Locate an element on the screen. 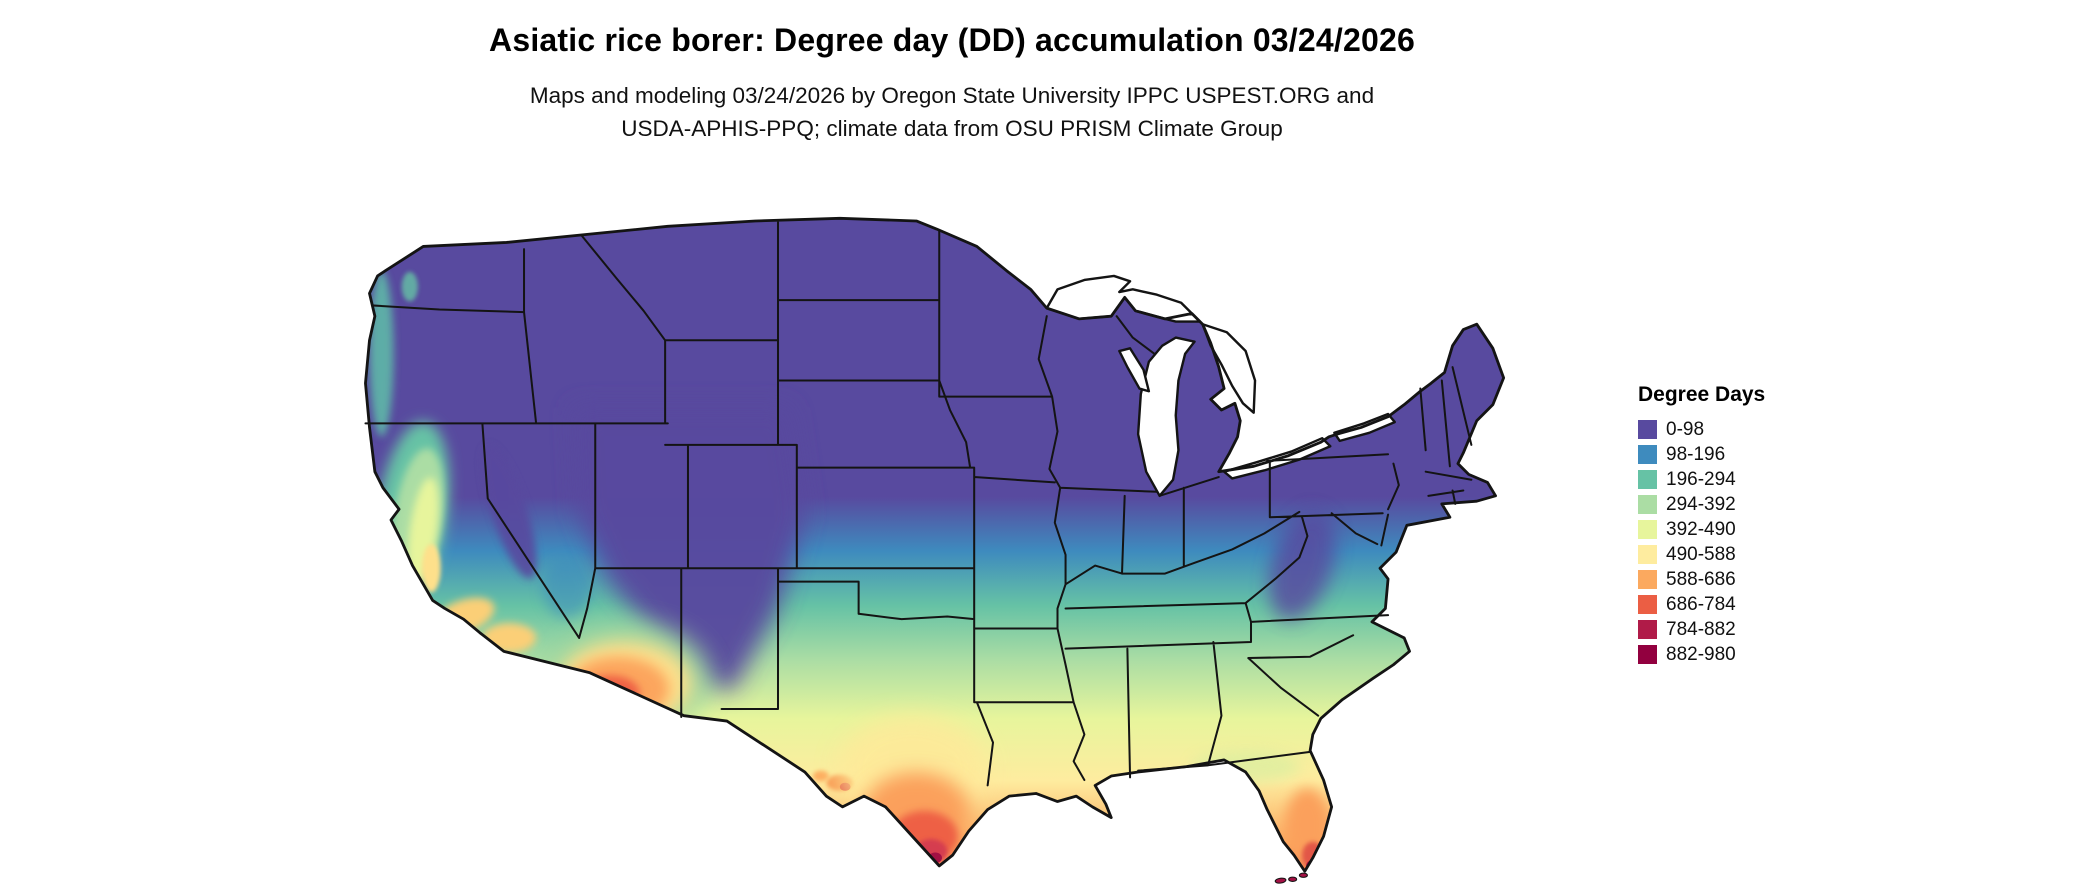 The height and width of the screenshot is (892, 2100). legend-item: 784-882 is located at coordinates (1701, 629).